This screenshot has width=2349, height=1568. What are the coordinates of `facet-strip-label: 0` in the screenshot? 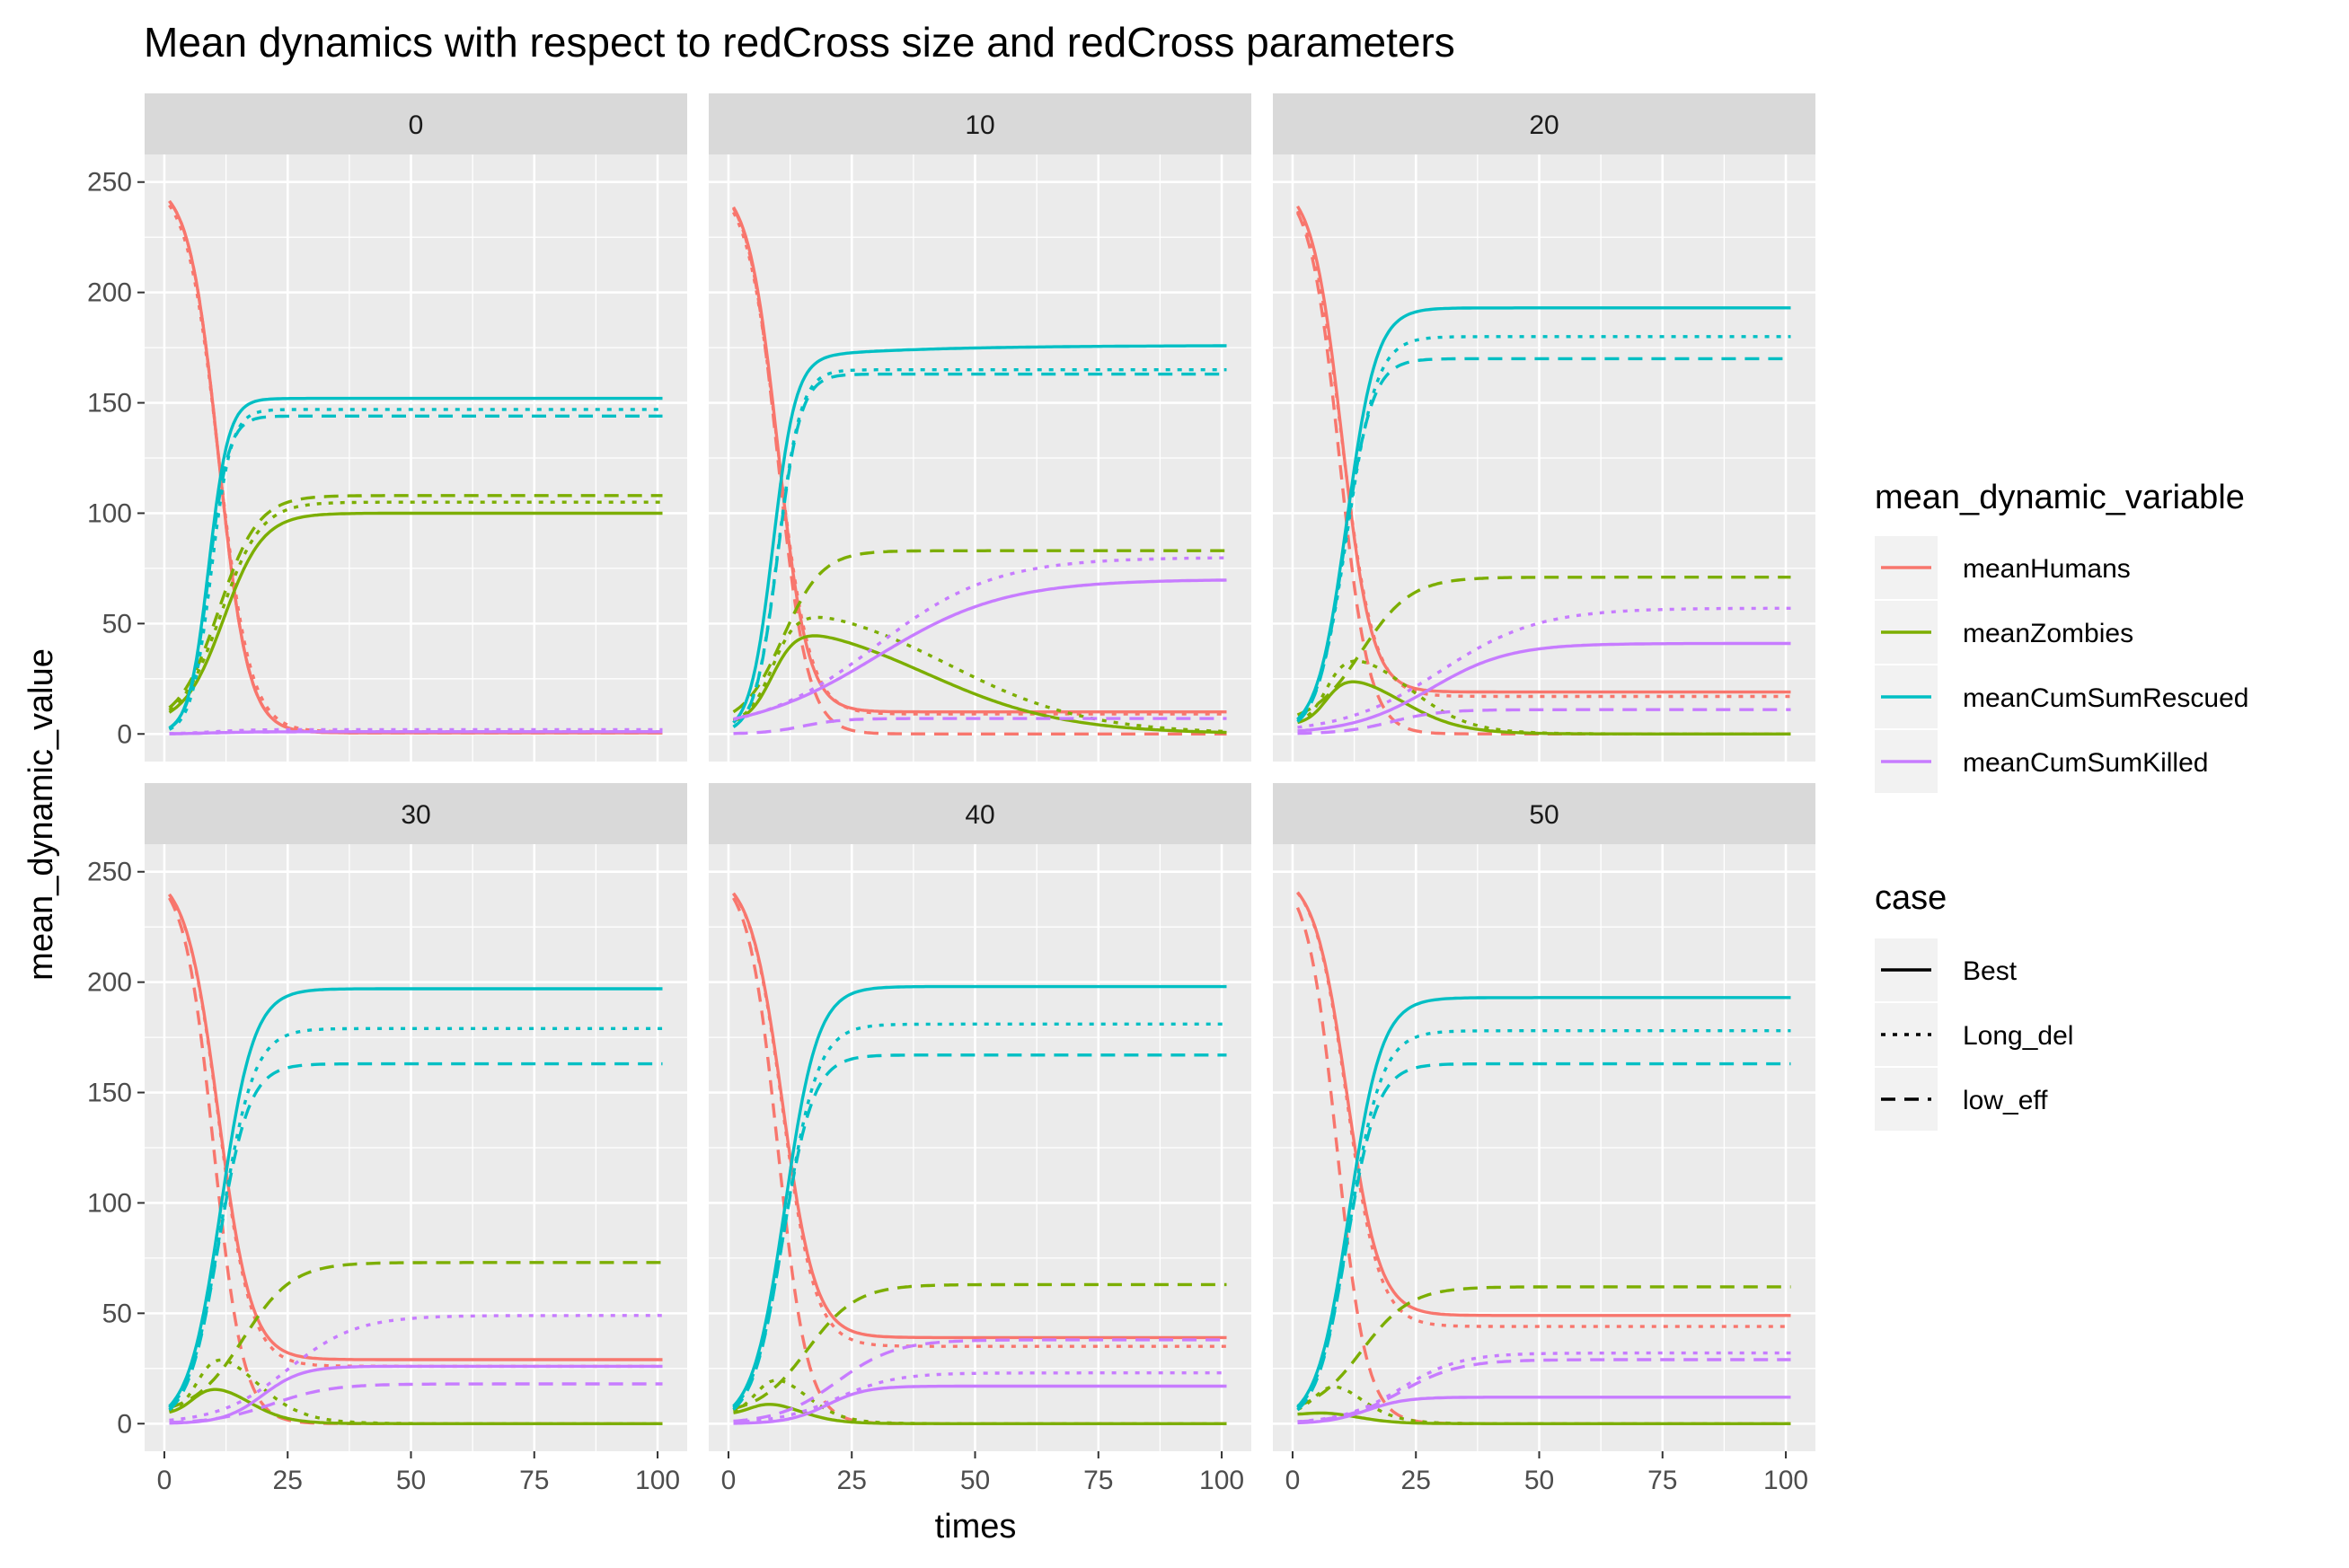 It's located at (416, 125).